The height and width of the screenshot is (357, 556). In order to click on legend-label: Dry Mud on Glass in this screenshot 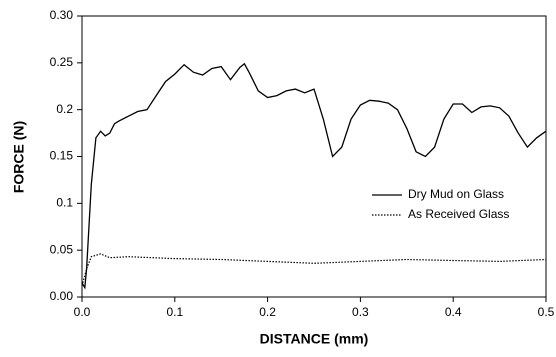, I will do `click(456, 194)`.